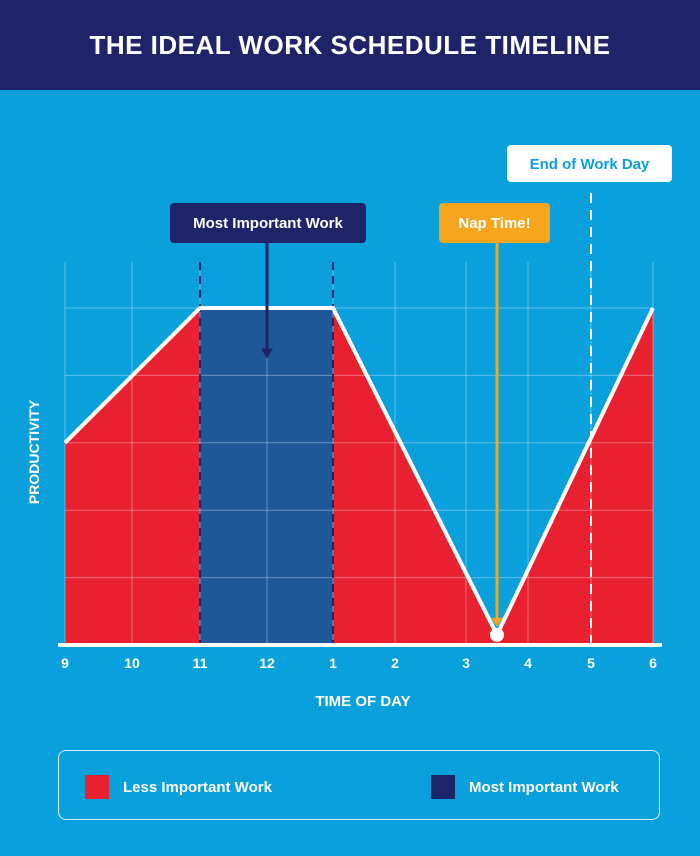 This screenshot has height=856, width=700. I want to click on x-tick-label-12: 12, so click(267, 663).